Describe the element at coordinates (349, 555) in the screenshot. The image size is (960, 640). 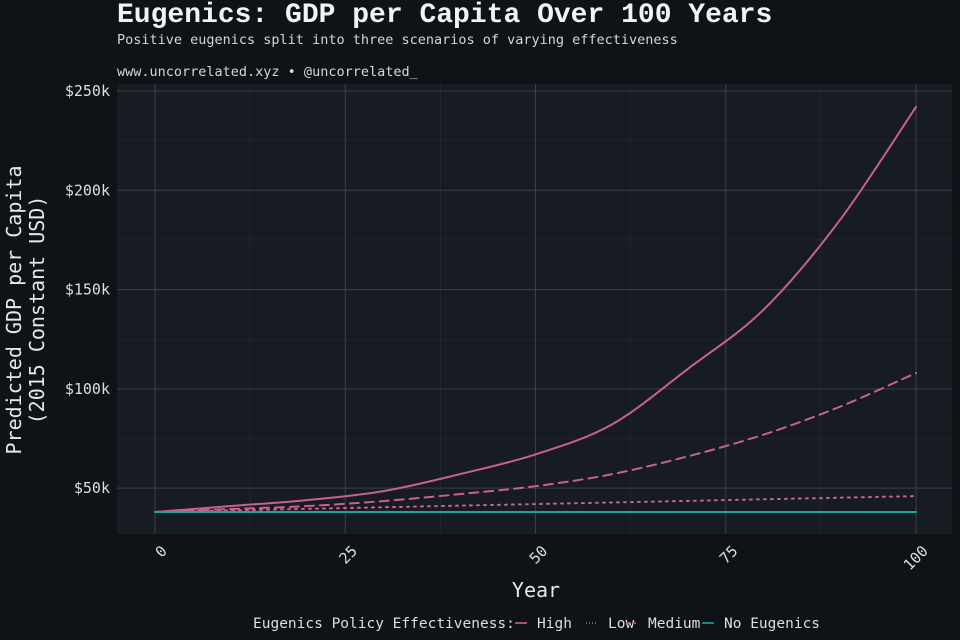
I see `x-tick-label: 25` at that location.